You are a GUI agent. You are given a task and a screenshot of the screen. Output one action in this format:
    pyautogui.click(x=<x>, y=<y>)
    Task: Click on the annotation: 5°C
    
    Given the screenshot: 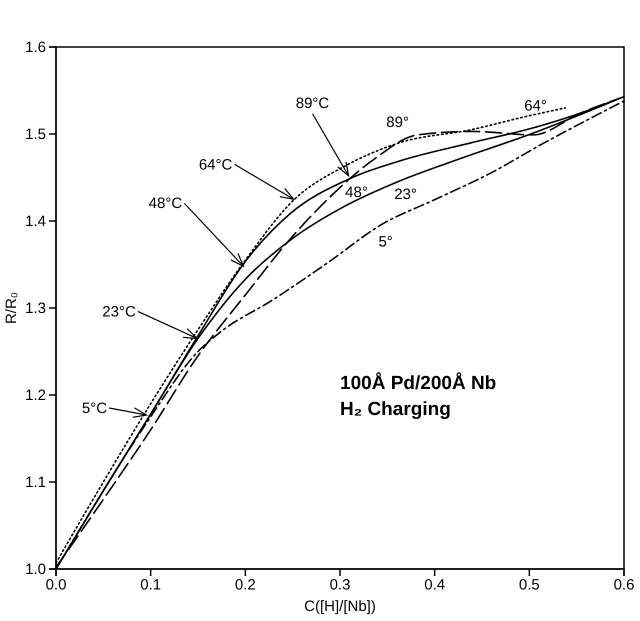 What is the action you would take?
    pyautogui.click(x=95, y=409)
    